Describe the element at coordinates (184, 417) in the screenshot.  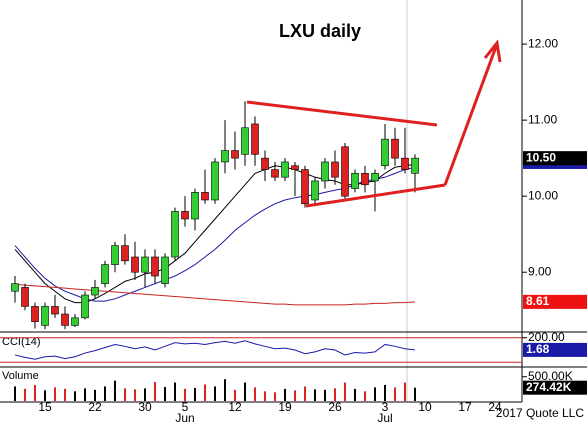
I see `x-month-label: Jun` at that location.